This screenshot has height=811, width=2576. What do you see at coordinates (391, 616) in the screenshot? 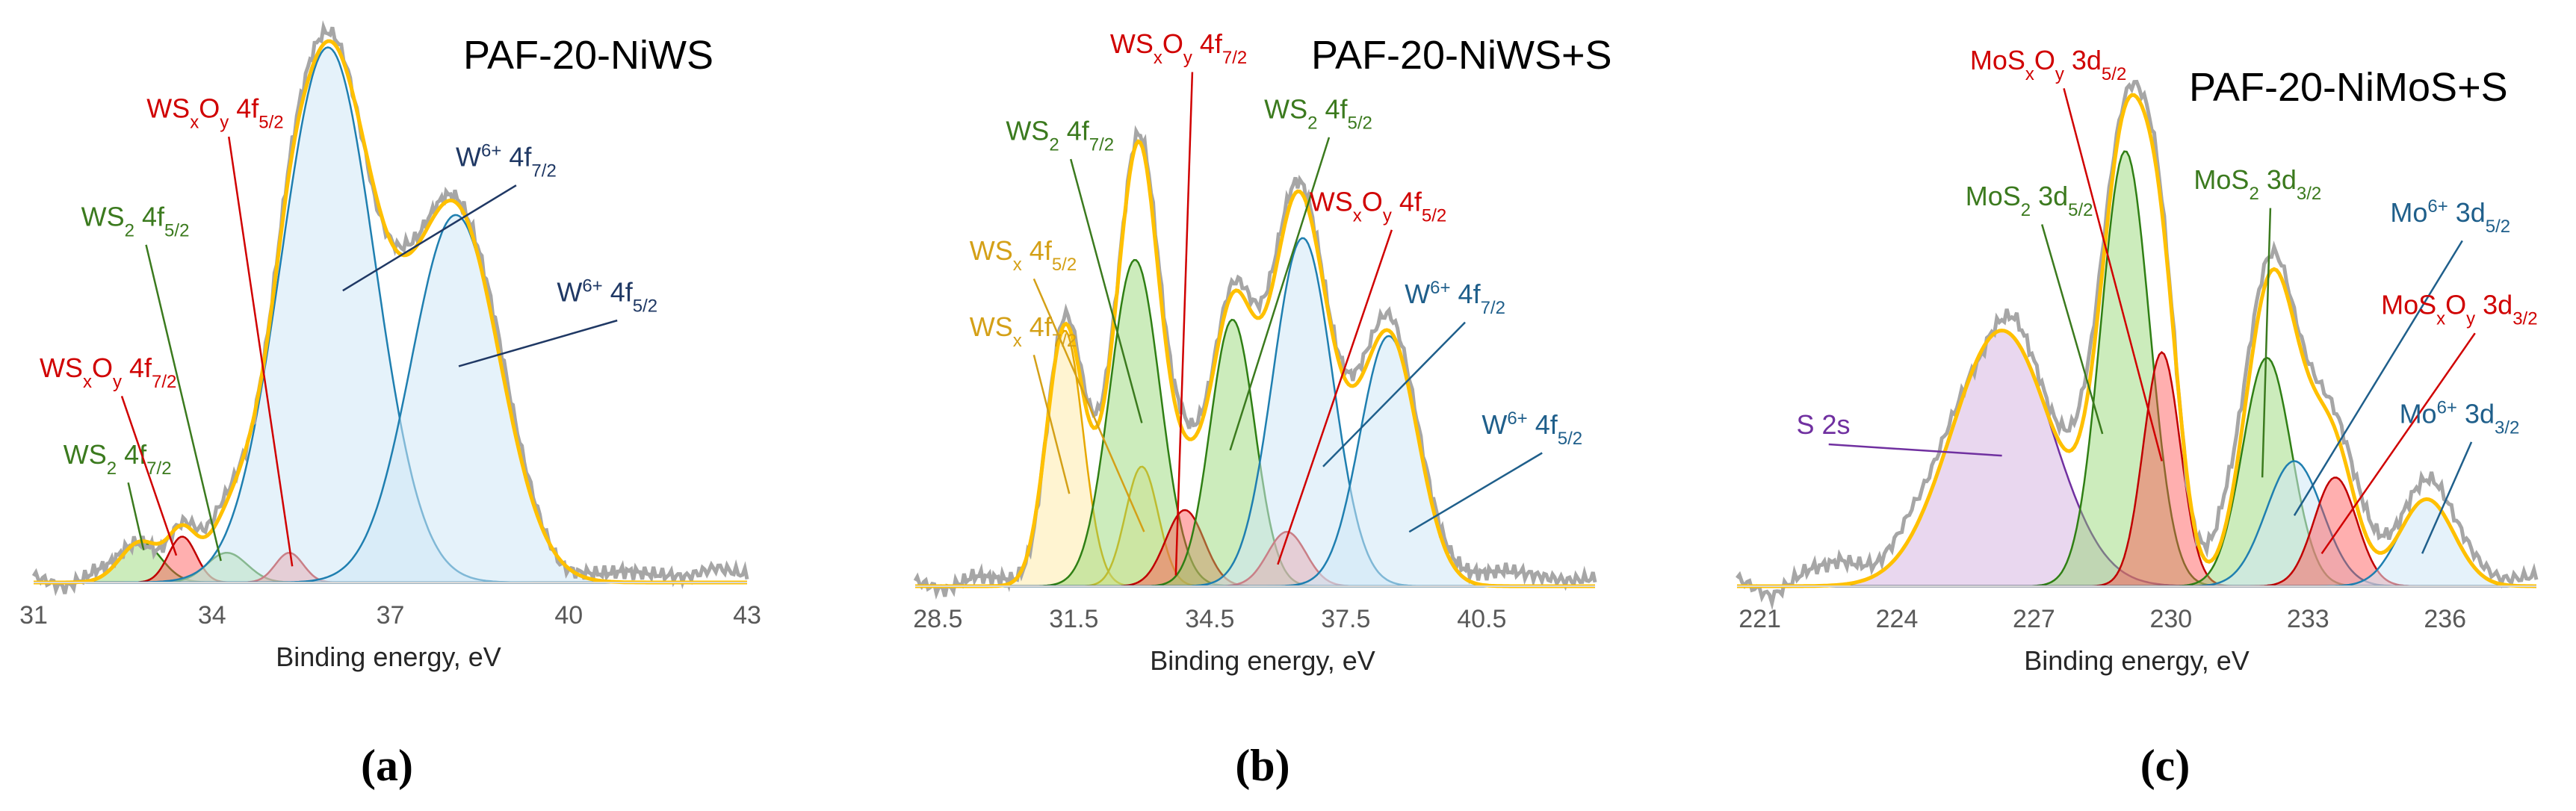
I see `x-tick-label: 37` at bounding box center [391, 616].